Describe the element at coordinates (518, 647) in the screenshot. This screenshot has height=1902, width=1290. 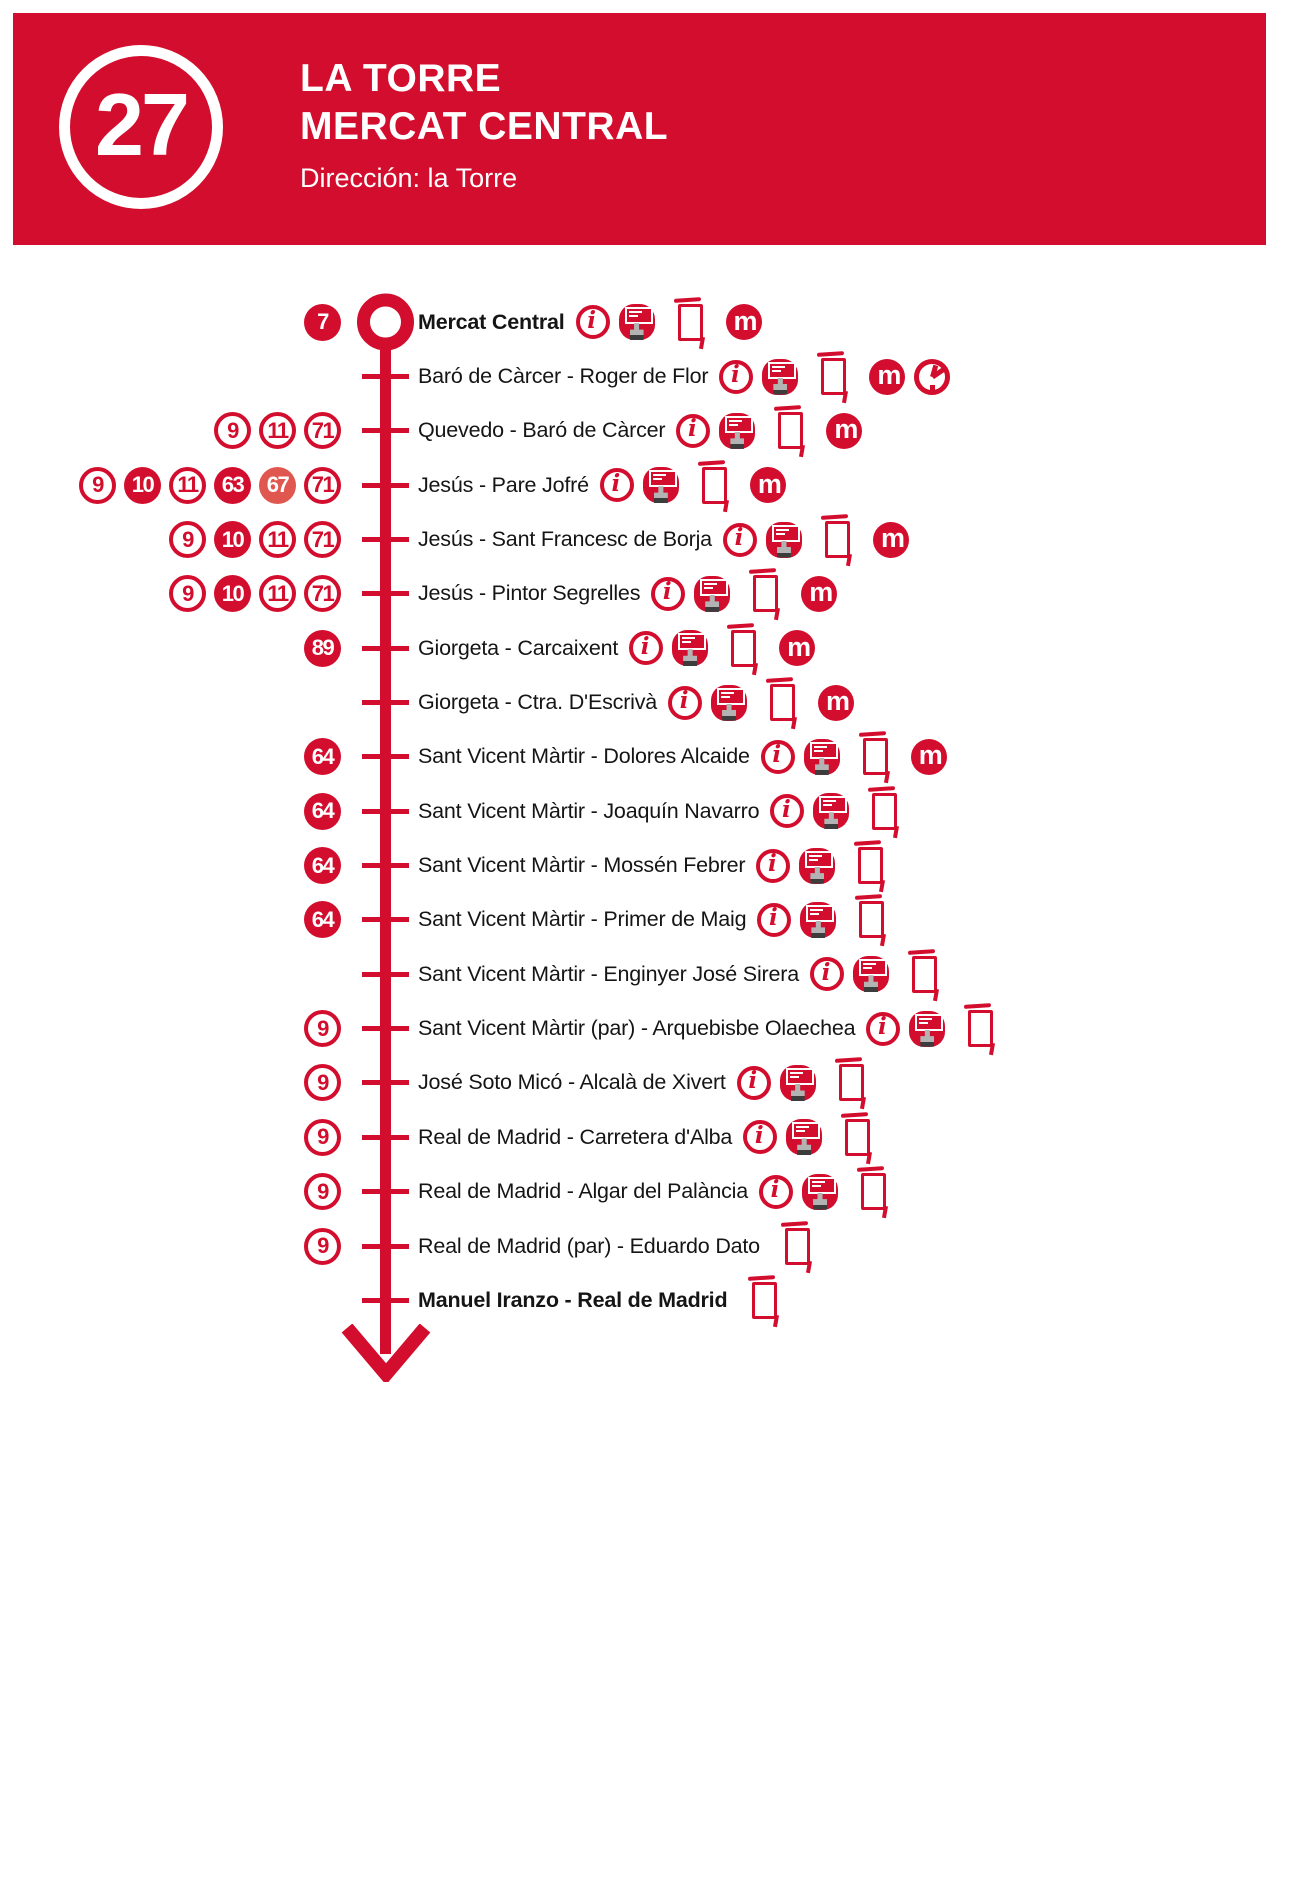
I see `stop-name: Giorgeta - Carcaixent` at that location.